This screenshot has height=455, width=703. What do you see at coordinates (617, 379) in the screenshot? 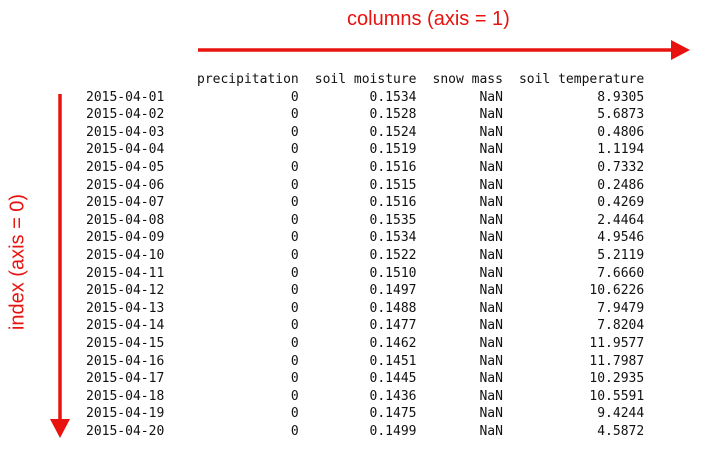
I see `table-cell: 10.2935` at bounding box center [617, 379].